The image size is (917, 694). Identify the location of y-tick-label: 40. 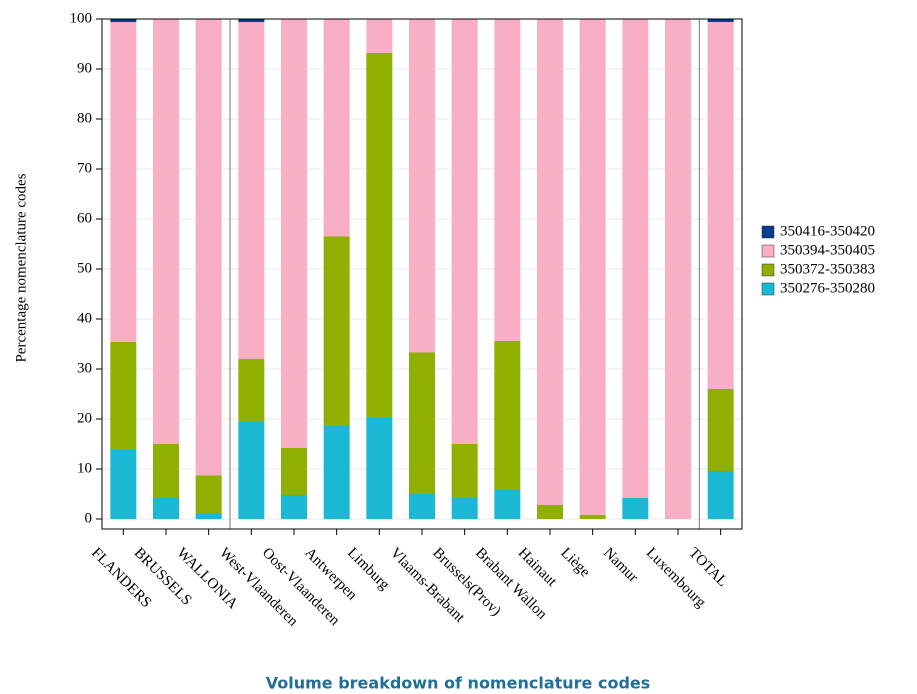
(84, 318).